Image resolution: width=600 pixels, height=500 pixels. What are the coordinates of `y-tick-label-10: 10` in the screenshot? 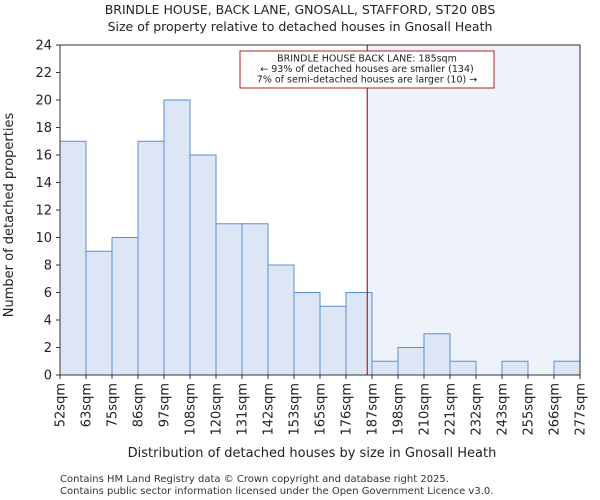 It's located at (43, 238).